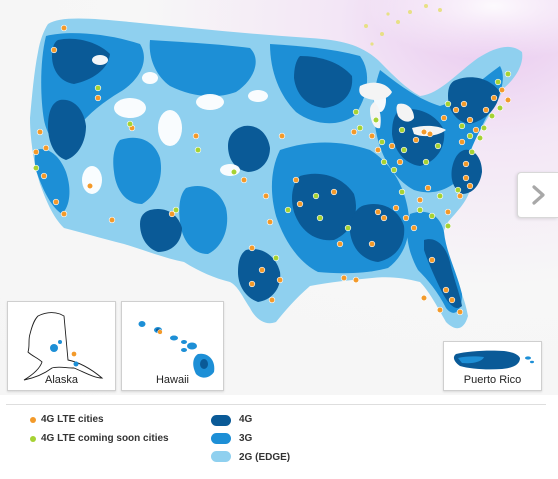  I want to click on legend-2g: 2G (EDGE), so click(265, 457).